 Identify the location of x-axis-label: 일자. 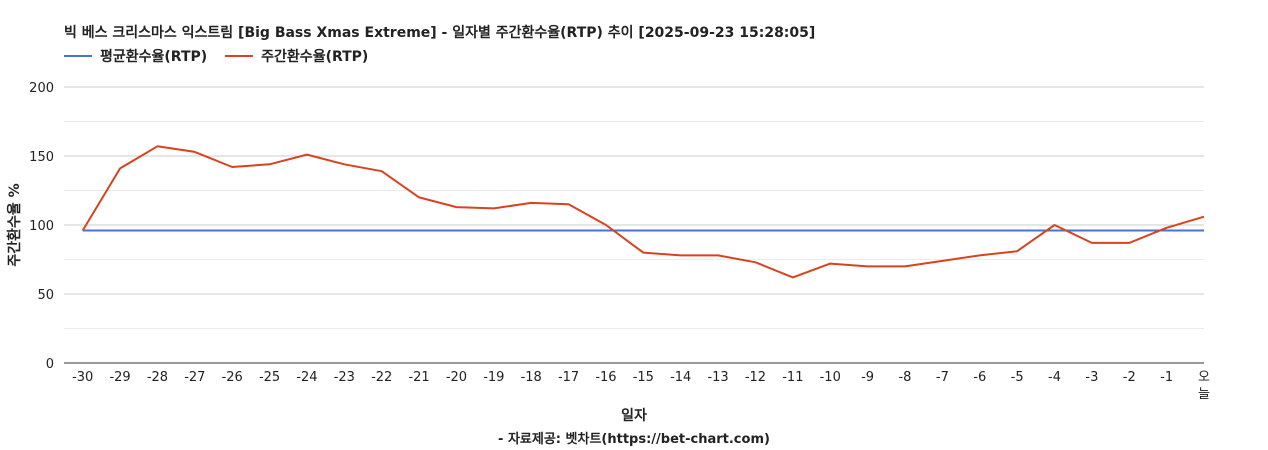
(634, 416).